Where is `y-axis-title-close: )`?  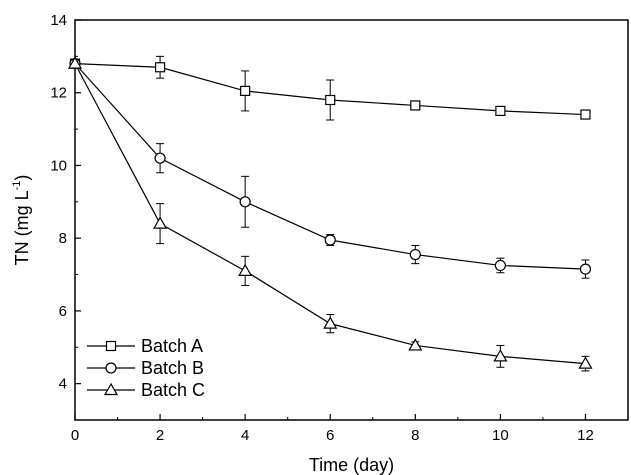 y-axis-title-close: ) is located at coordinates (22, 178).